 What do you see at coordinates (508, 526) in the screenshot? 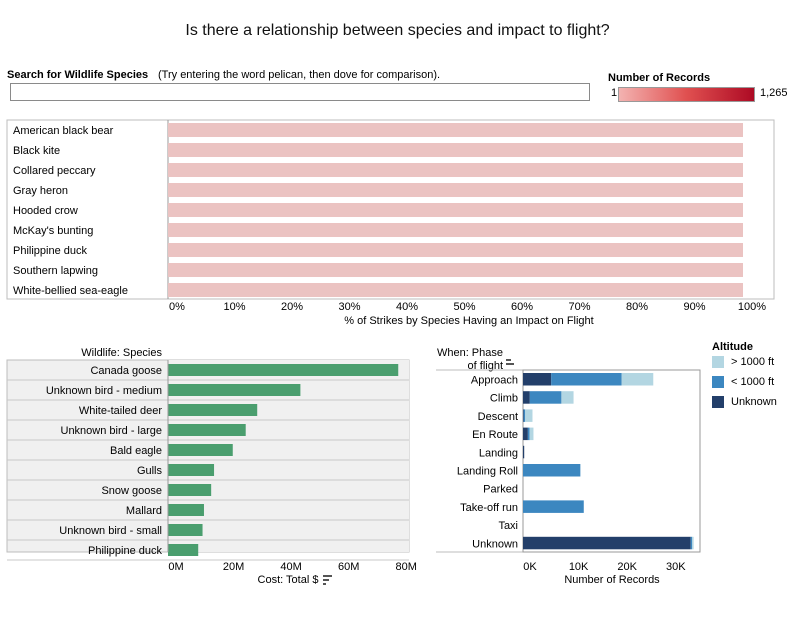
I see `category-label: Taxi` at bounding box center [508, 526].